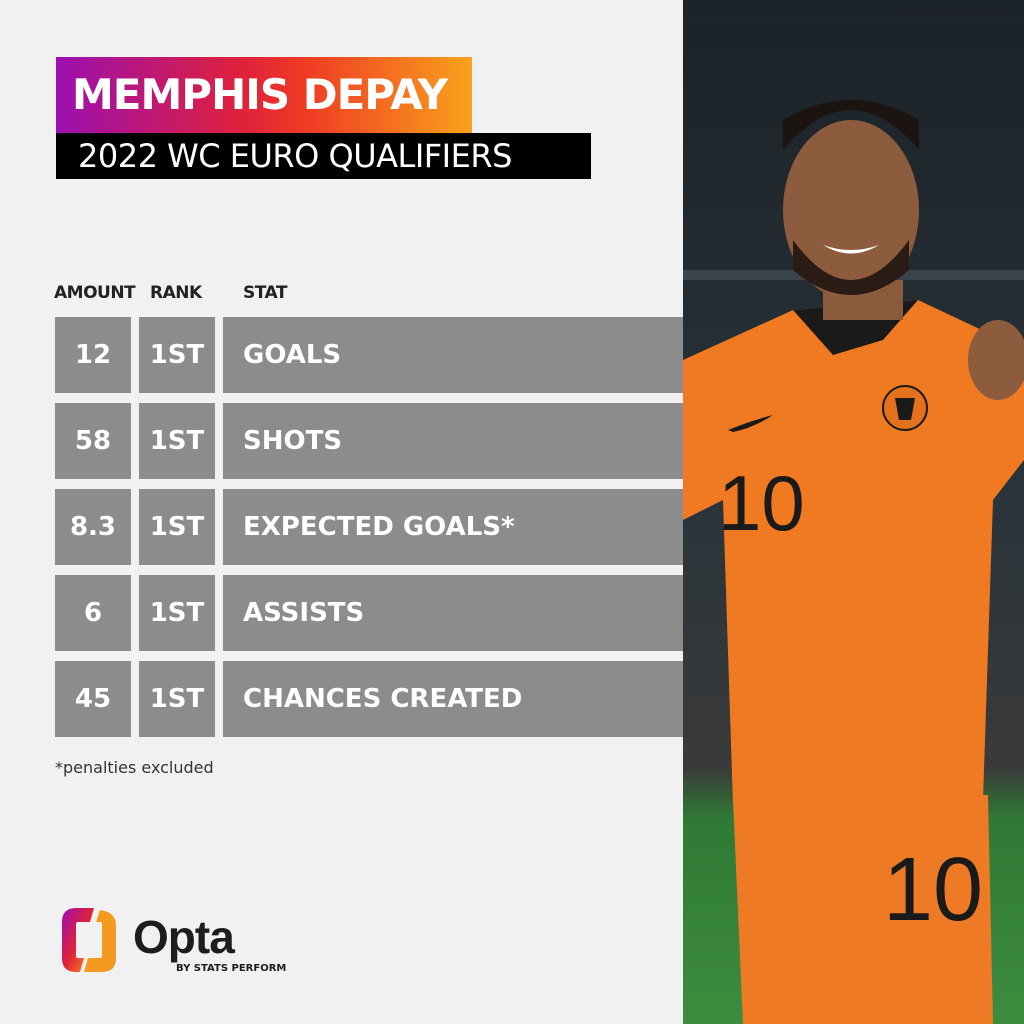 This screenshot has width=1024, height=1024. What do you see at coordinates (453, 441) in the screenshot?
I see `stat-cell: SHOTS` at bounding box center [453, 441].